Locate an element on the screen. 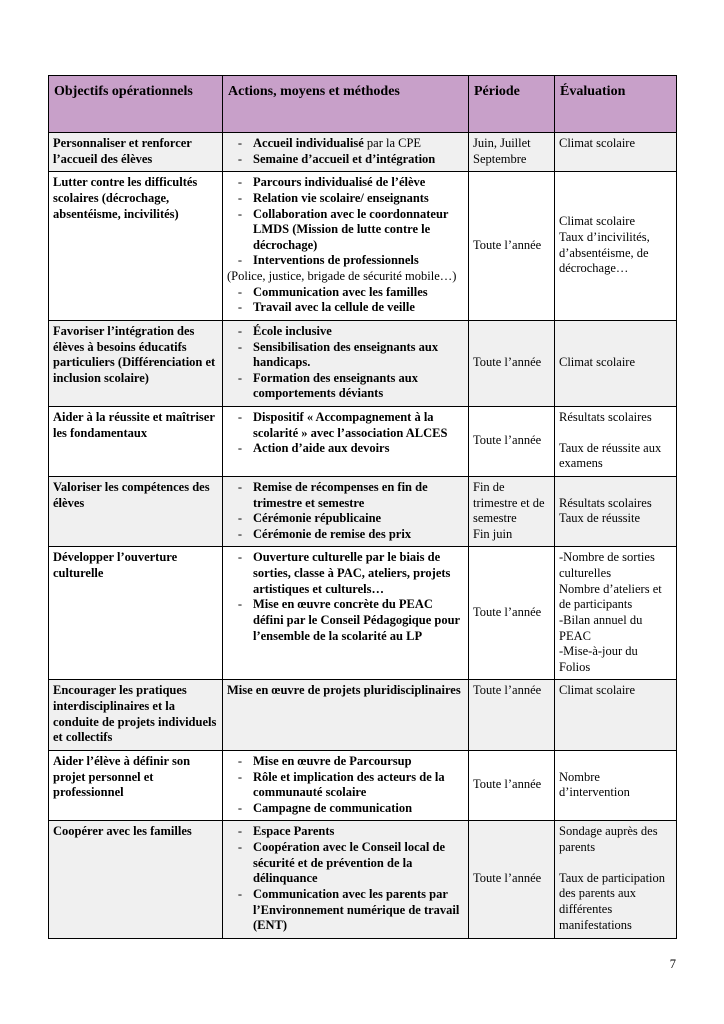 This screenshot has width=724, height=1024. action-item: - Cérémonie de remise des prix is located at coordinates (345, 535).